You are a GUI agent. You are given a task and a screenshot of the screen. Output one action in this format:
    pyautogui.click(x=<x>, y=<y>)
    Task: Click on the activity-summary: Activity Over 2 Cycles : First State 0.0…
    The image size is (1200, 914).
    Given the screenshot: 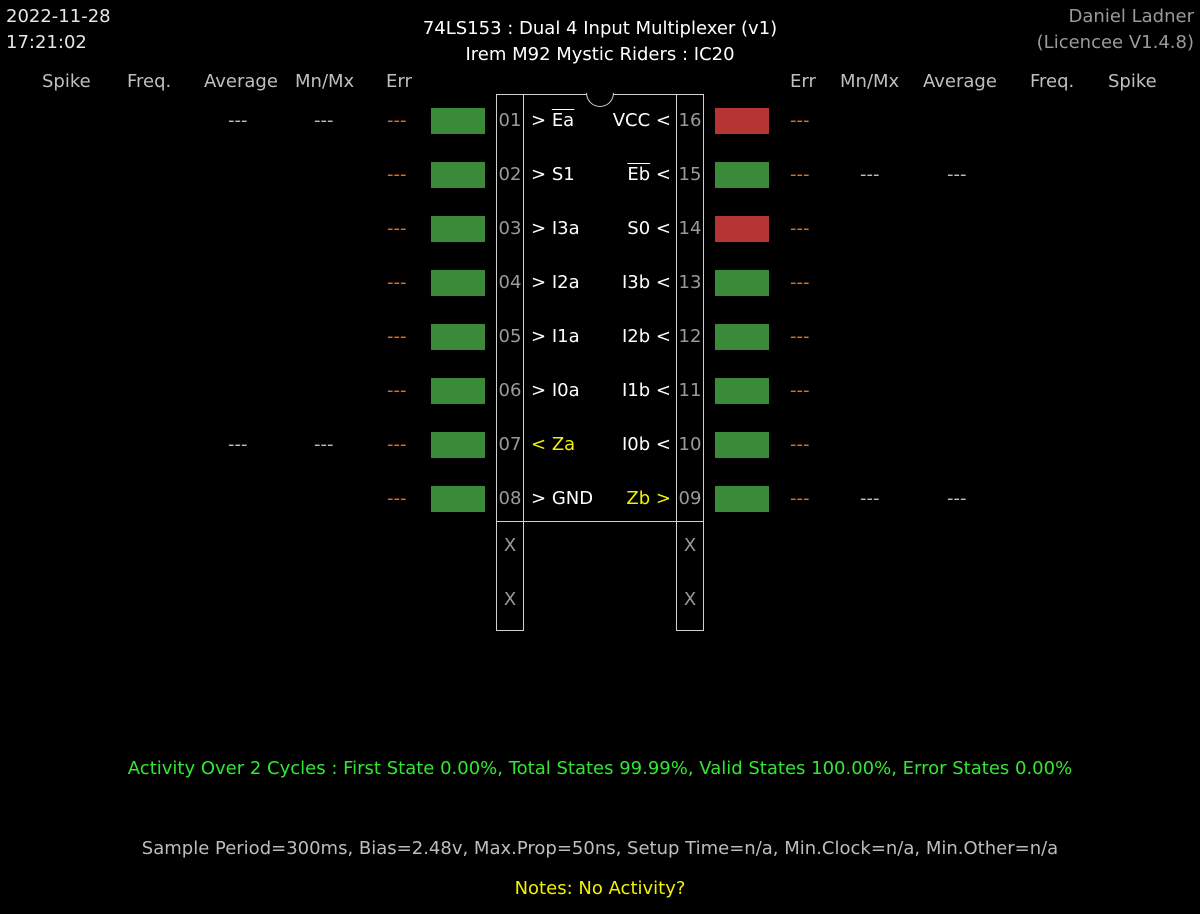 What is the action you would take?
    pyautogui.click(x=600, y=768)
    